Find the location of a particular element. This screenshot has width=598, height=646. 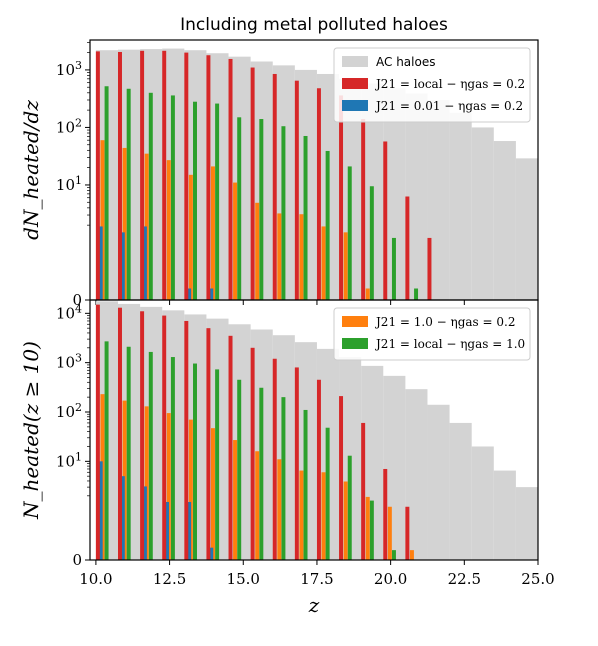

ylabel-bottom: N_heated(z ≥ 10) is located at coordinates (31, 430).